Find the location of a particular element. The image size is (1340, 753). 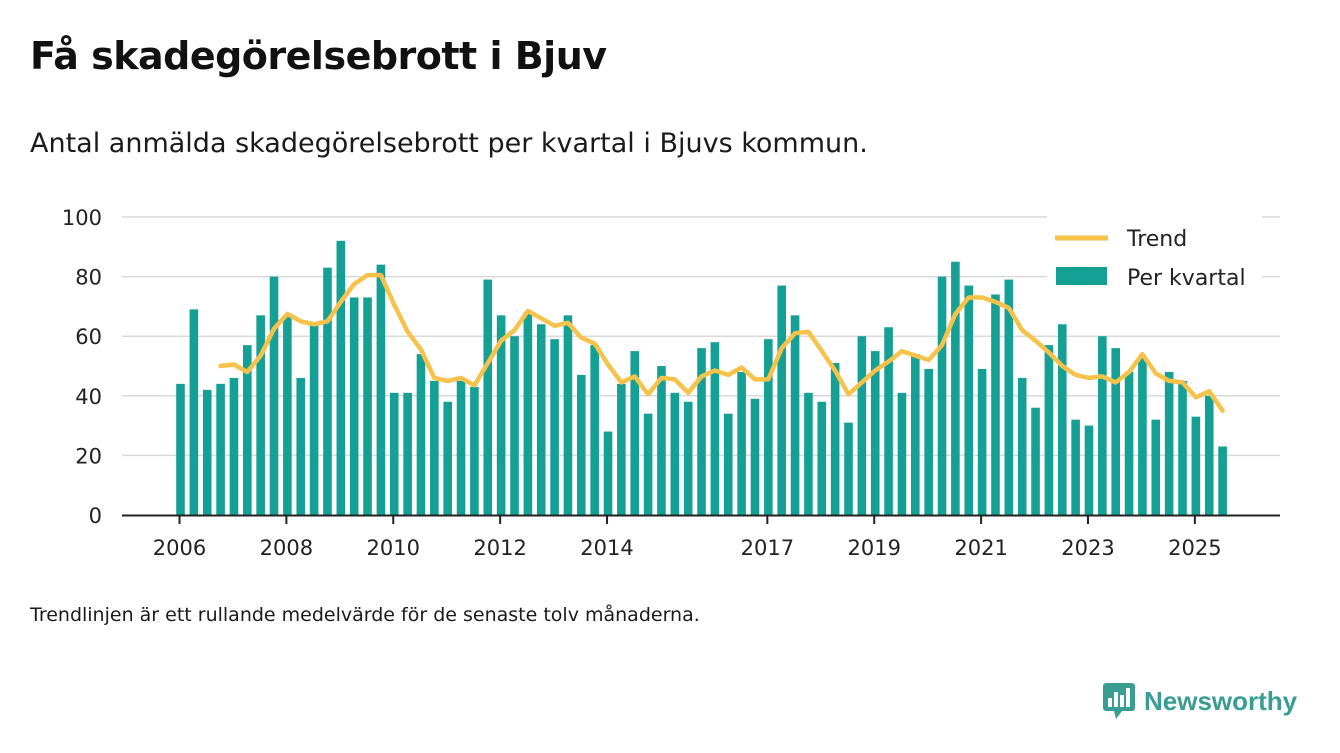

x-tick-label-2006: 2006 is located at coordinates (179, 548).